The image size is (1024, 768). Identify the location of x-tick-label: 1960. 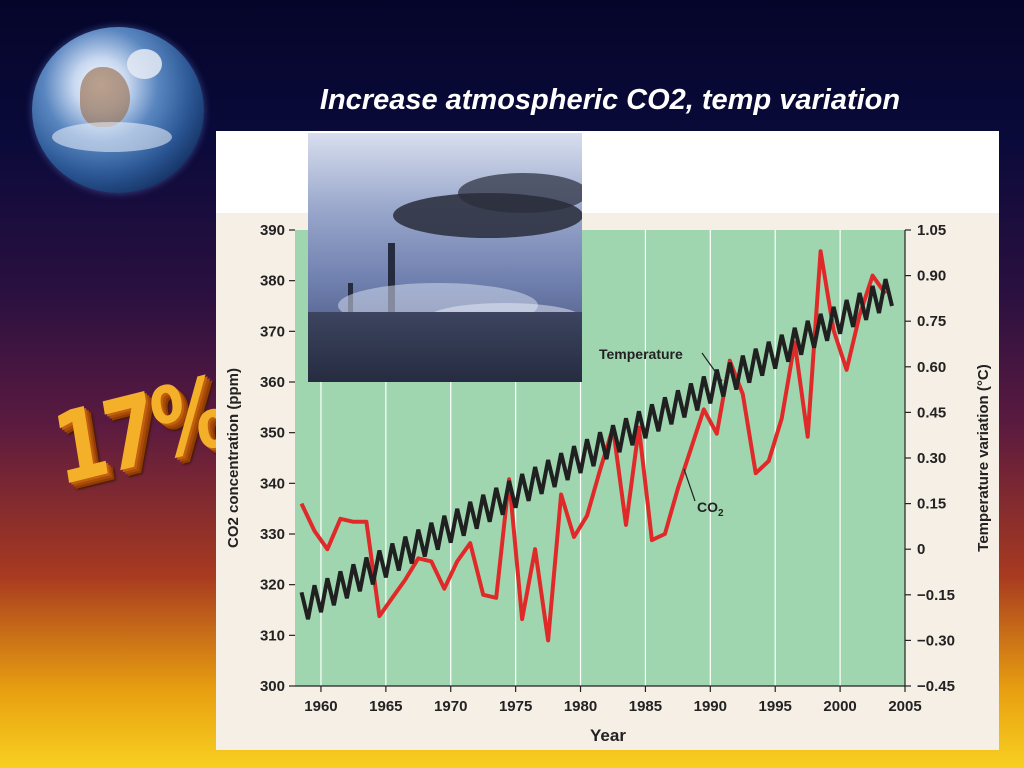
(320, 706).